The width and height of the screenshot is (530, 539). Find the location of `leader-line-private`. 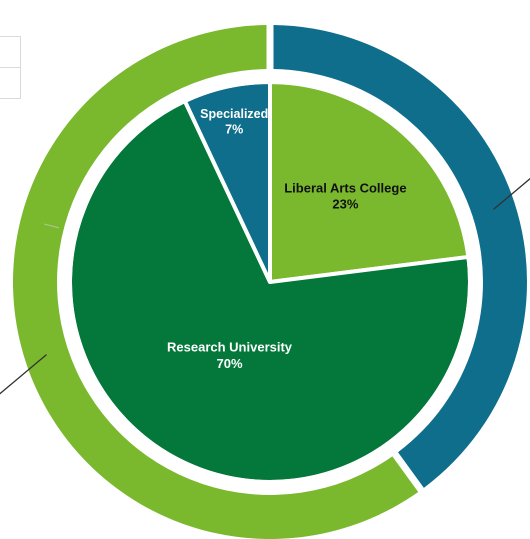

leader-line-private is located at coordinates (511, 193).